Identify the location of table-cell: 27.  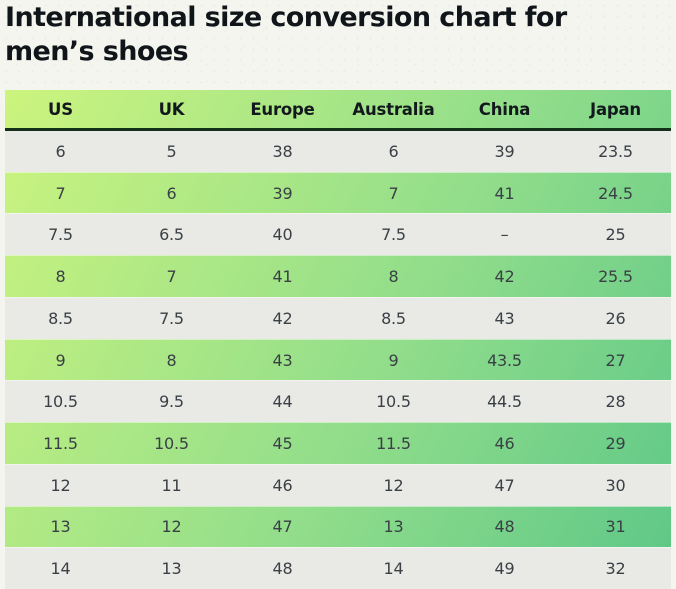
(615, 360).